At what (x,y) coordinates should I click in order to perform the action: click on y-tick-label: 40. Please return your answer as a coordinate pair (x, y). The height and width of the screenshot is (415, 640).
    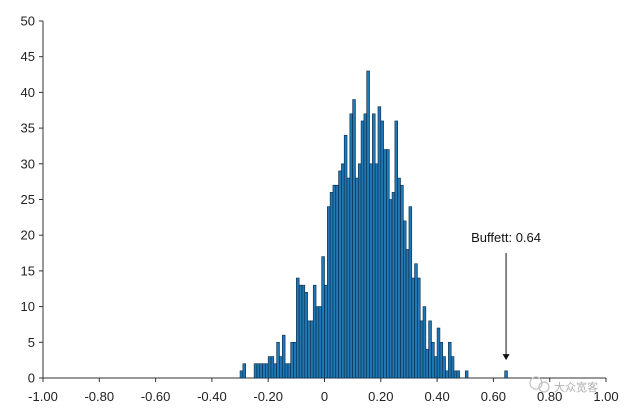
    Looking at the image, I should click on (28, 92).